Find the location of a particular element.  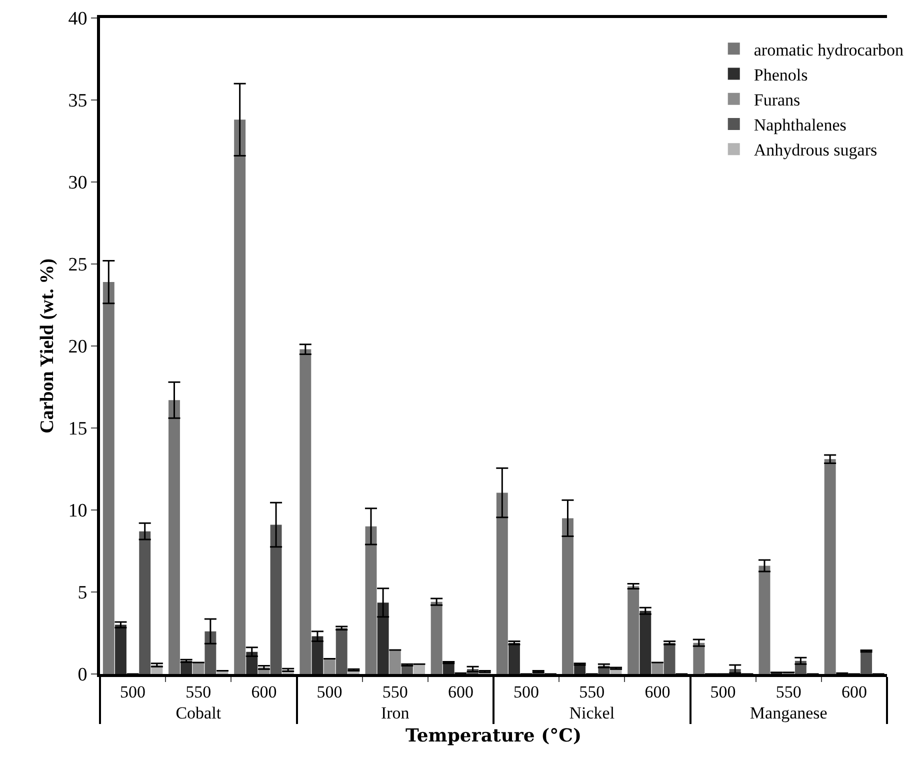

y-tick-label: 15 is located at coordinates (78, 429).